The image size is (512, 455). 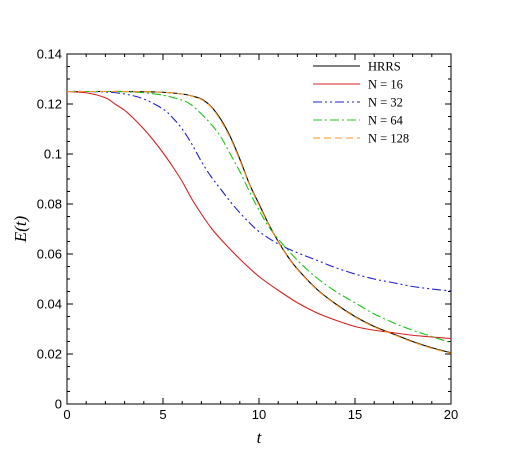 What do you see at coordinates (385, 85) in the screenshot?
I see `legend-label: N = 16` at bounding box center [385, 85].